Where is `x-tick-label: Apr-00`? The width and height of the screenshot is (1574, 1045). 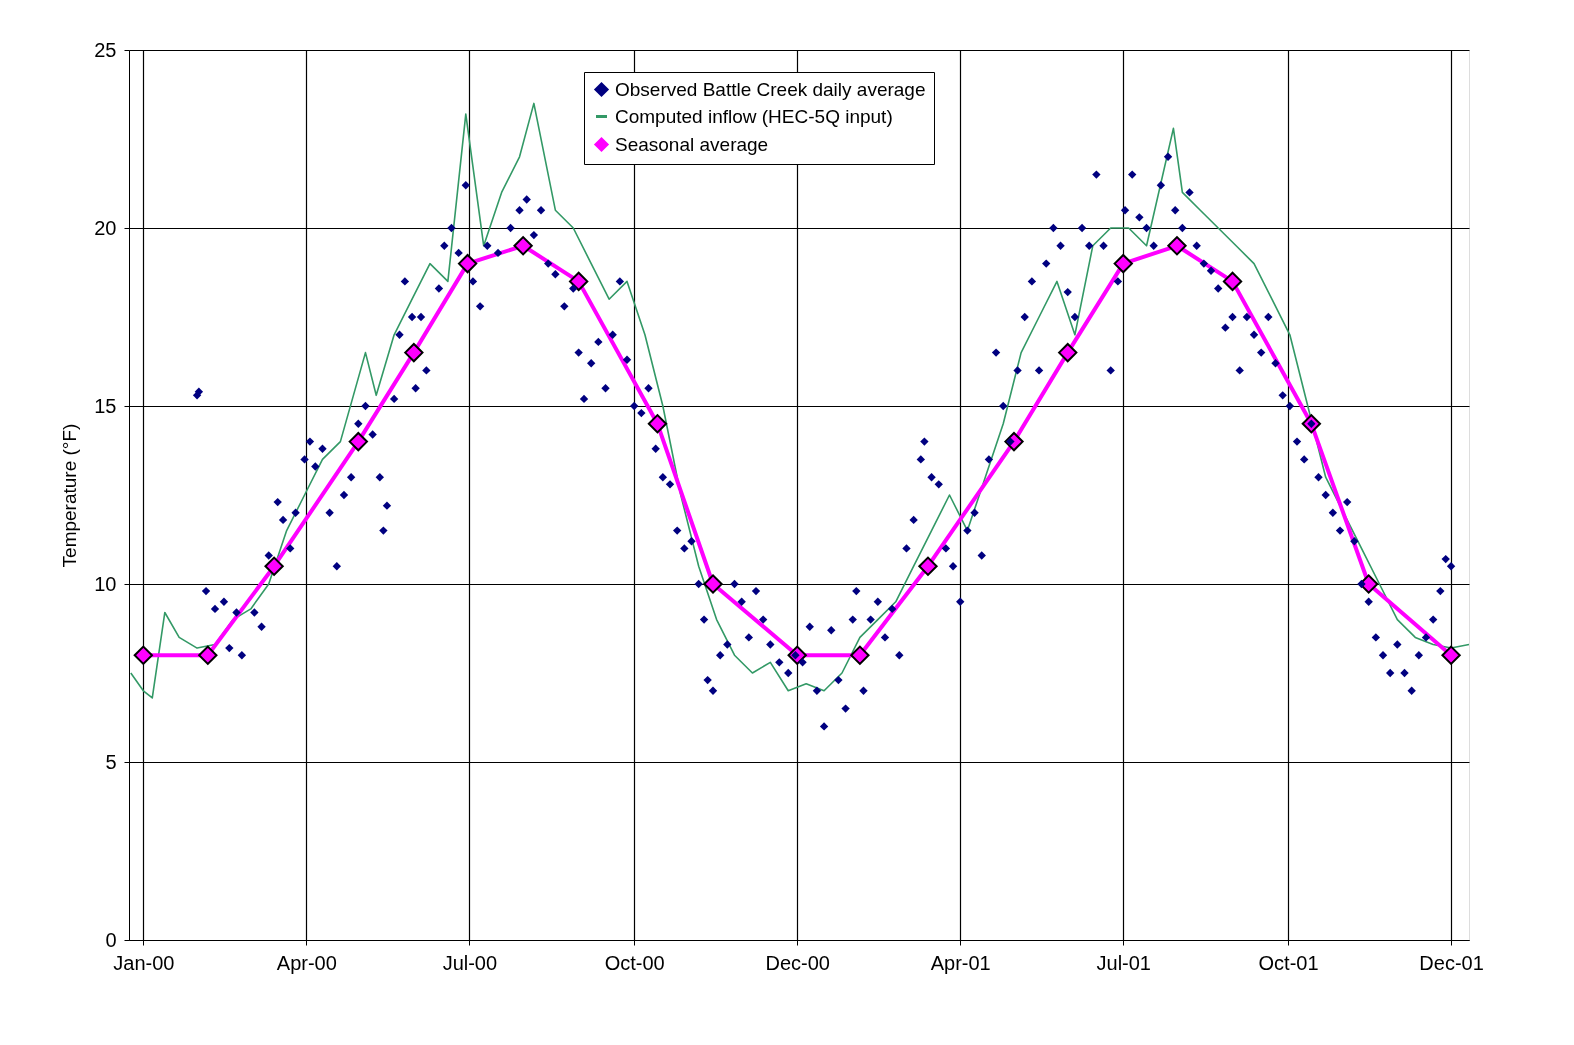 x-tick-label: Apr-00 is located at coordinates (306, 962).